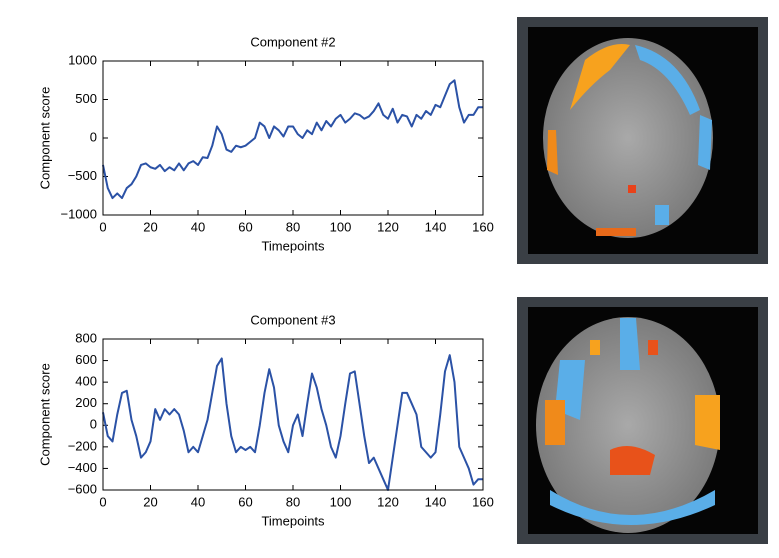  Describe the element at coordinates (292, 41) in the screenshot. I see `chart-title: Component #2` at that location.